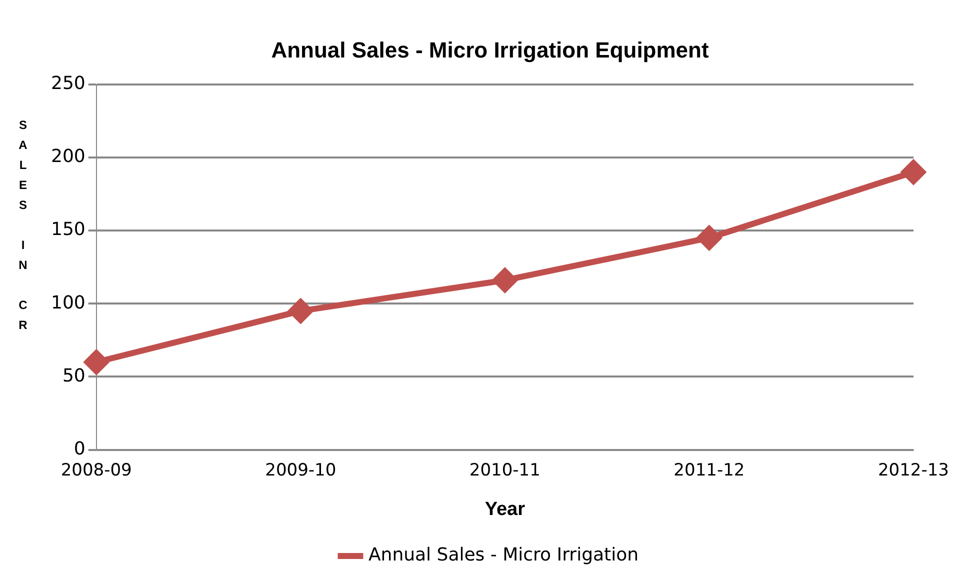 The width and height of the screenshot is (960, 583). Describe the element at coordinates (96, 470) in the screenshot. I see `x-tick-label: 2008-09` at that location.